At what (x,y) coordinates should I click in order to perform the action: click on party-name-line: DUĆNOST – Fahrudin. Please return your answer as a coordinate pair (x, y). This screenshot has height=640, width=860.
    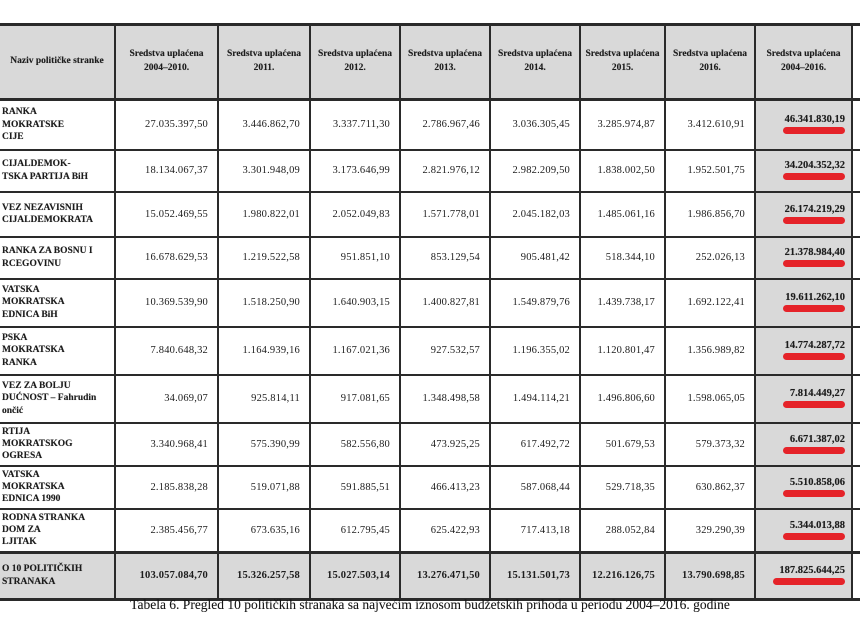
    Looking at the image, I should click on (49, 398).